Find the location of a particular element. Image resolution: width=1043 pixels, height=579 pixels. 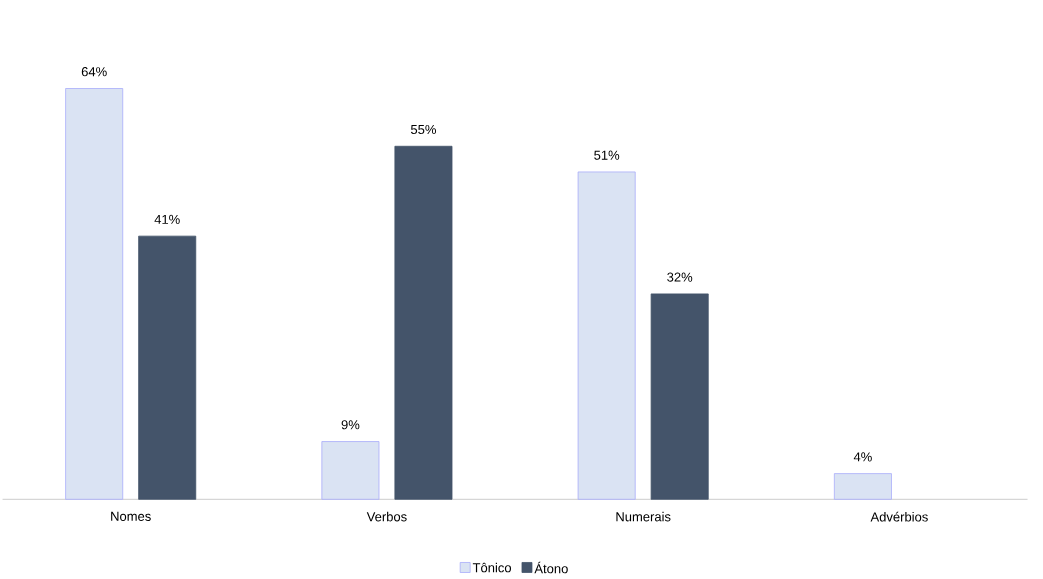

x-tick-label: Verbos is located at coordinates (386, 516).